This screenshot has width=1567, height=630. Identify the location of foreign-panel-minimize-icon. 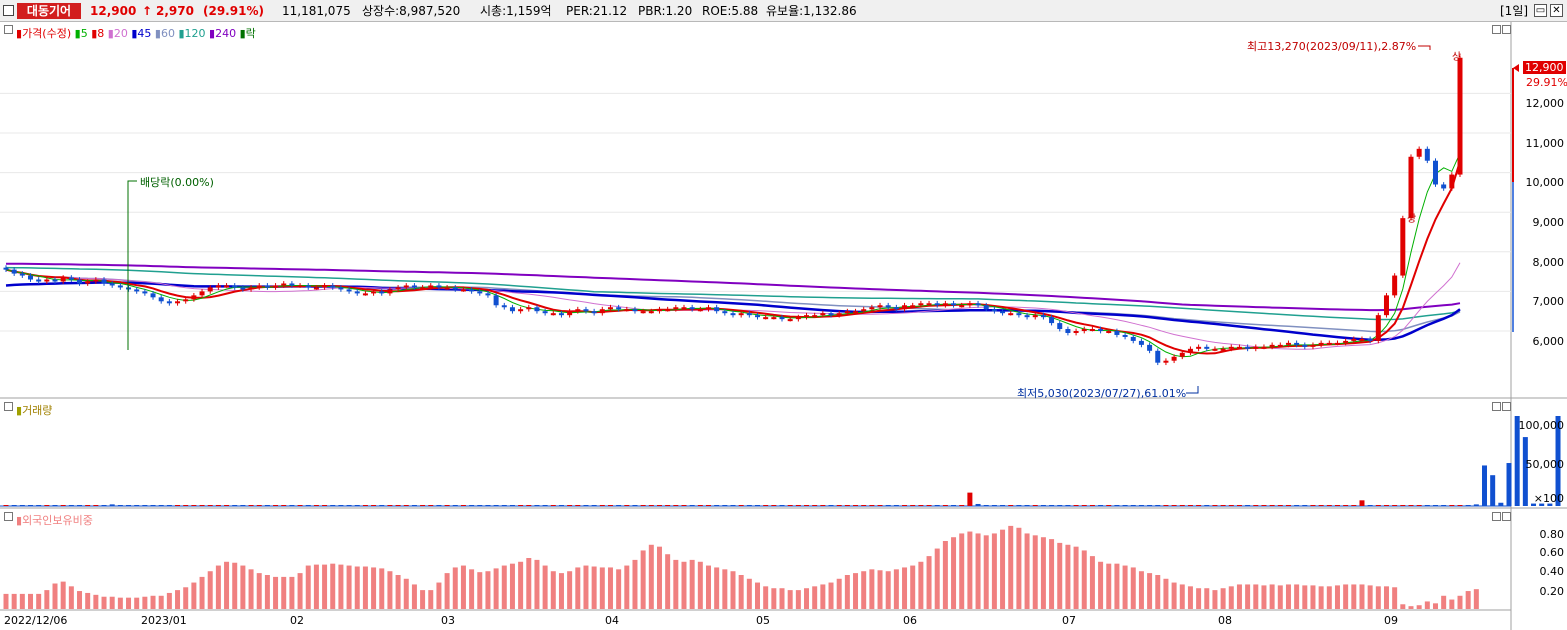
(1496, 516).